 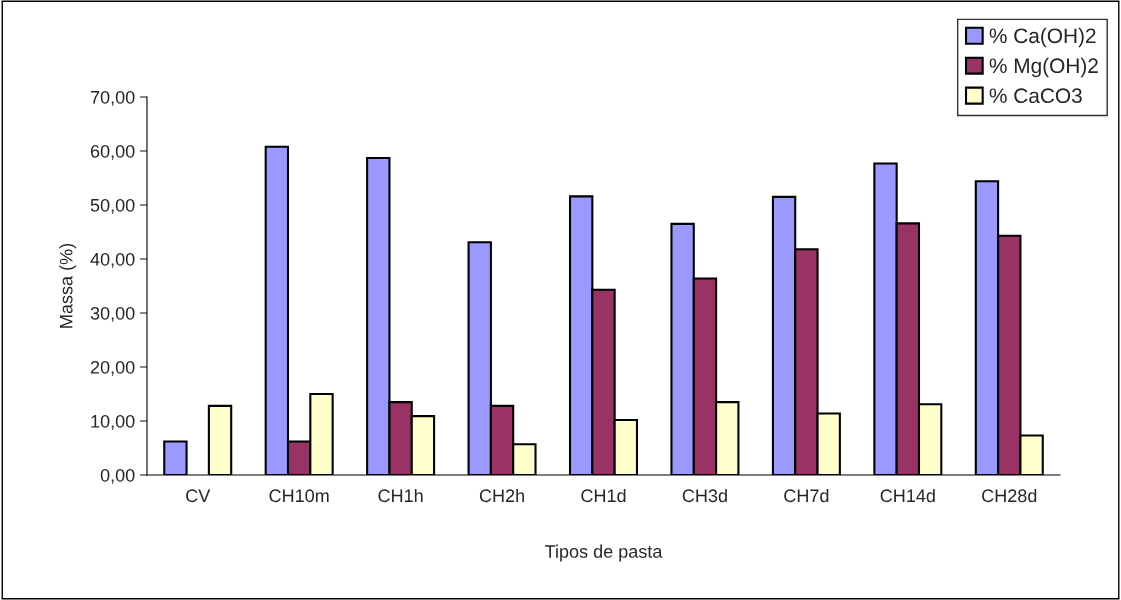 What do you see at coordinates (806, 495) in the screenshot?
I see `x-tick-label: CH7d` at bounding box center [806, 495].